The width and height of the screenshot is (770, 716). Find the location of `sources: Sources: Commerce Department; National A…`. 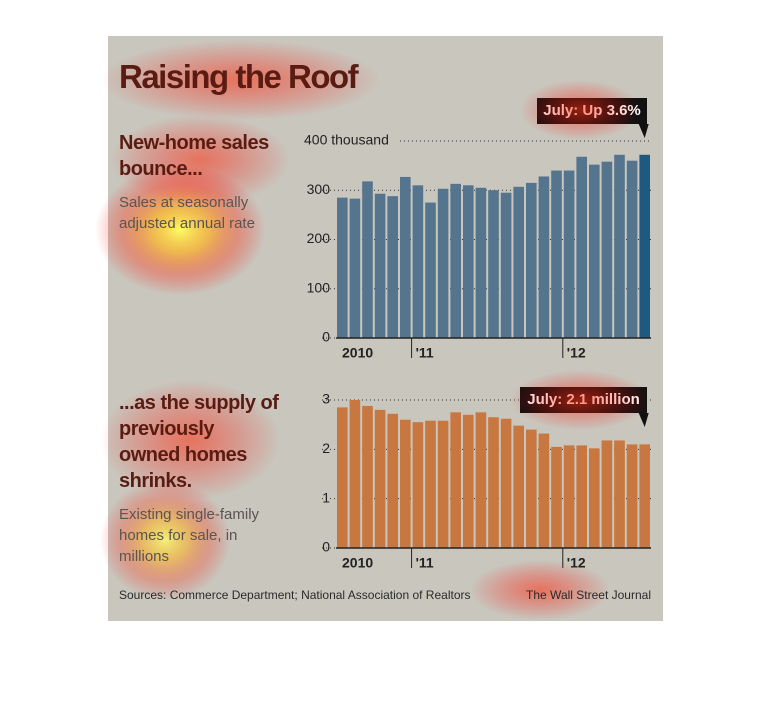

sources: Sources: Commerce Department; National A… is located at coordinates (295, 595).